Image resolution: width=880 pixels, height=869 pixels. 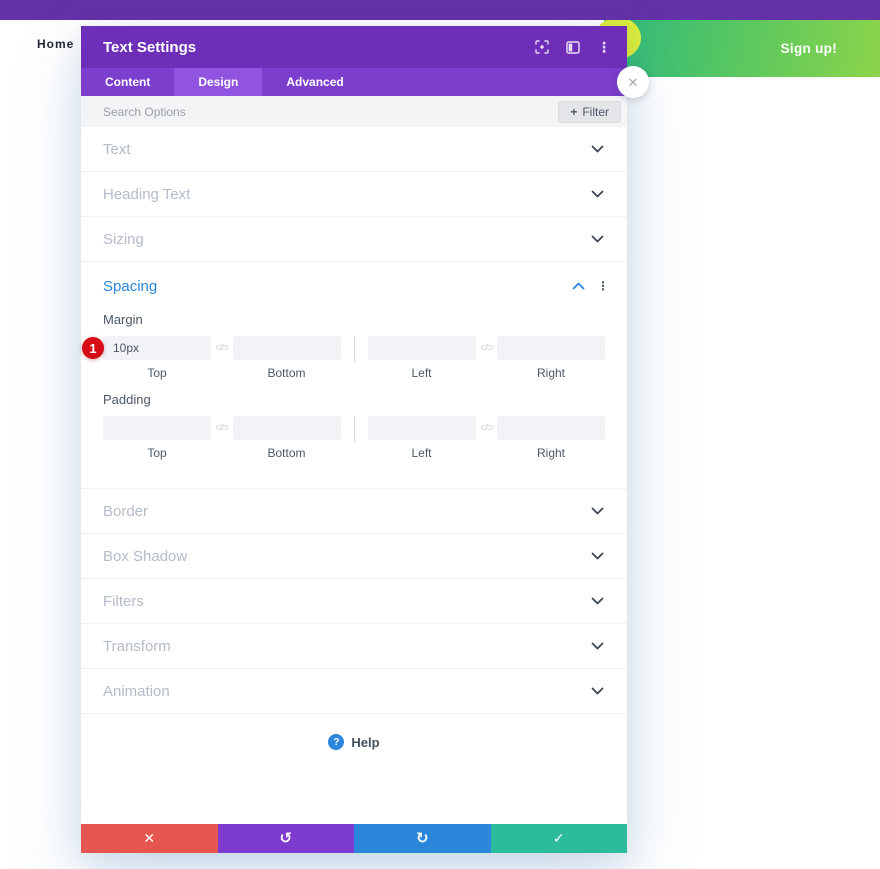 I want to click on margin-top-input, so click(x=157, y=348).